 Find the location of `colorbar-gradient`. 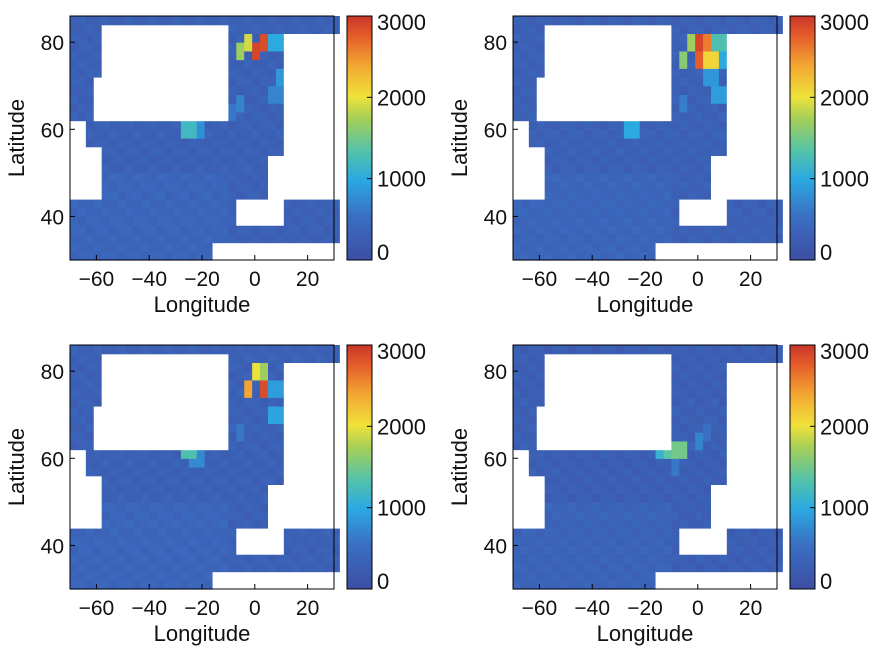

colorbar-gradient is located at coordinates (359, 467).